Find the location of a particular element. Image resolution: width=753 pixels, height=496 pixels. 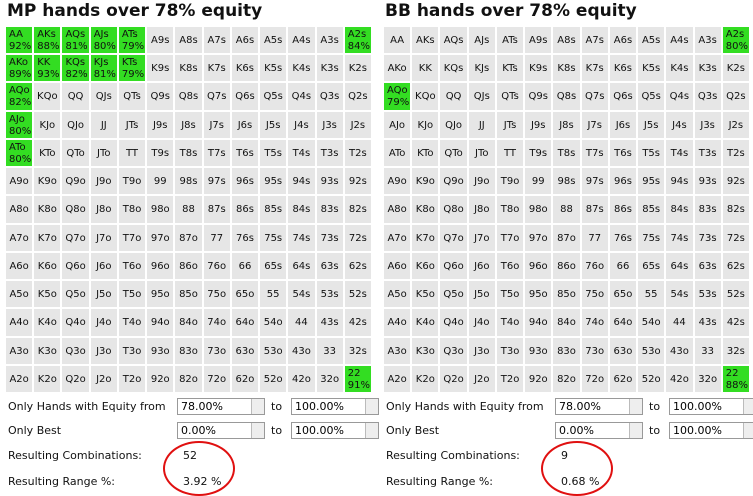

hand-cell: K2o is located at coordinates (425, 378).